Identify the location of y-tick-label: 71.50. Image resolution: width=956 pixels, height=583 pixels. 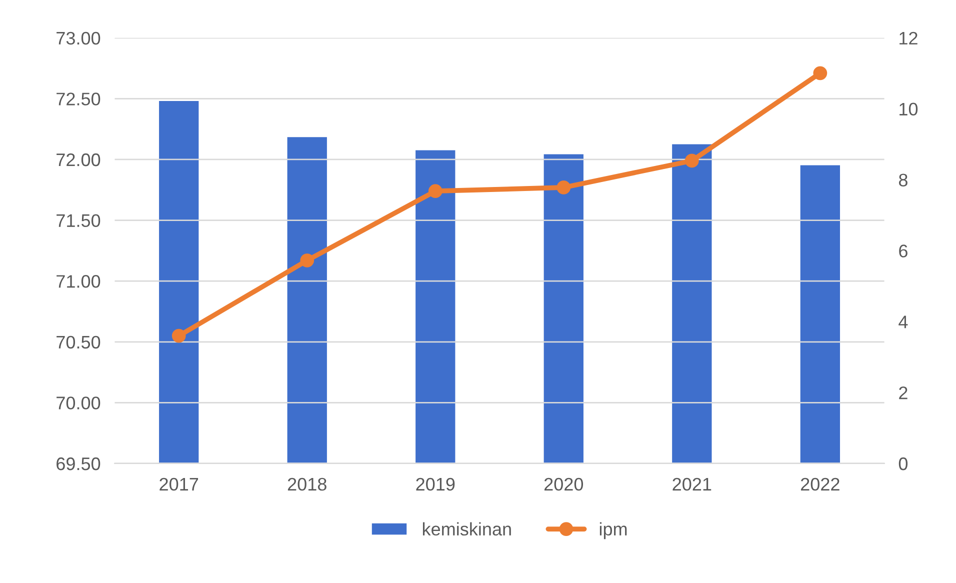
(78, 221).